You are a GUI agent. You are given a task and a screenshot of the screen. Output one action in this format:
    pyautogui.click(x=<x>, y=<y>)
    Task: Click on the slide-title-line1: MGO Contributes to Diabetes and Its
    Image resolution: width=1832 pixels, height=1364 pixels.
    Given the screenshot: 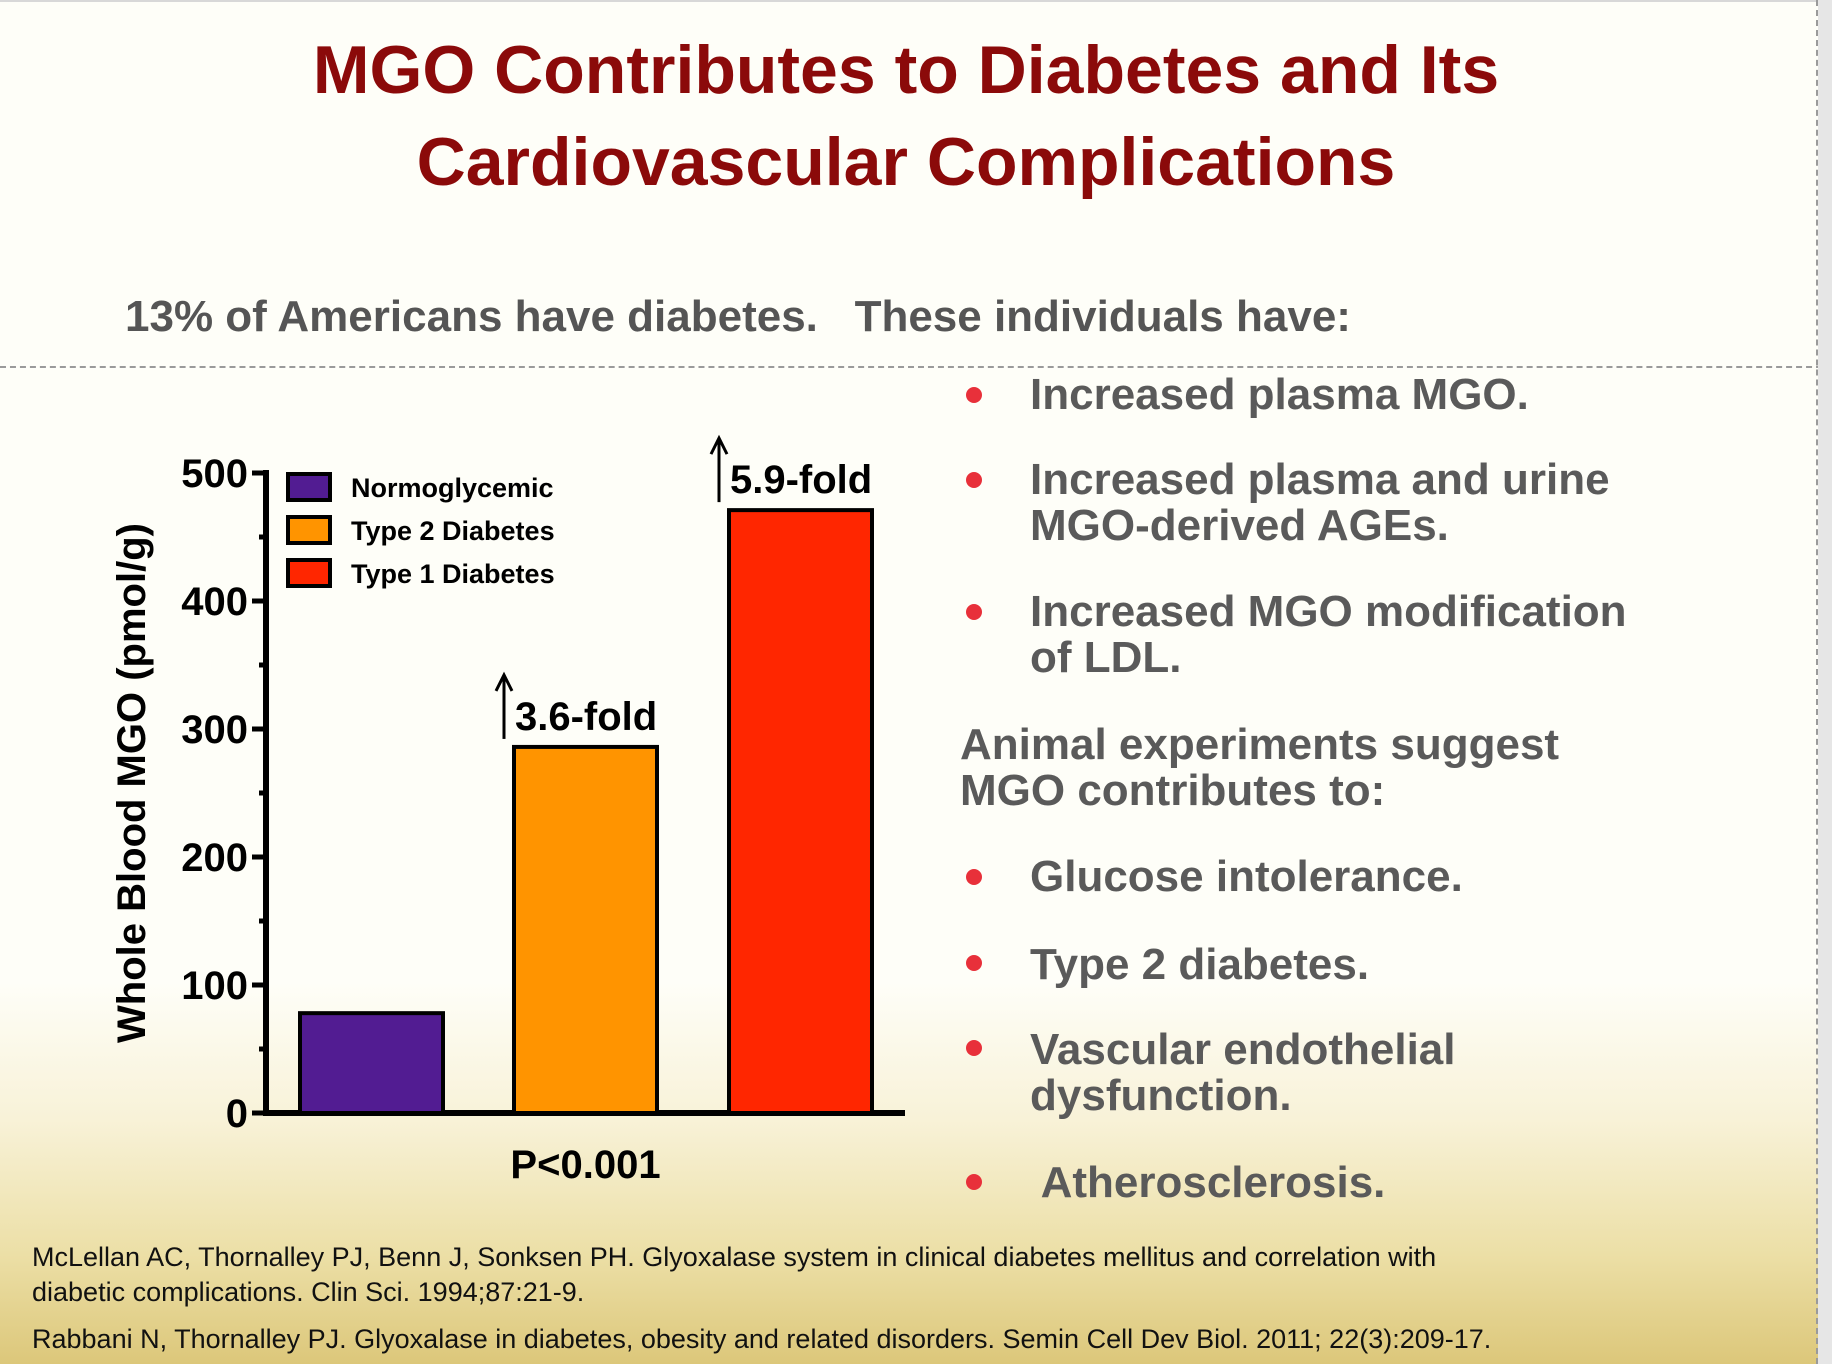 What is the action you would take?
    pyautogui.click(x=906, y=70)
    